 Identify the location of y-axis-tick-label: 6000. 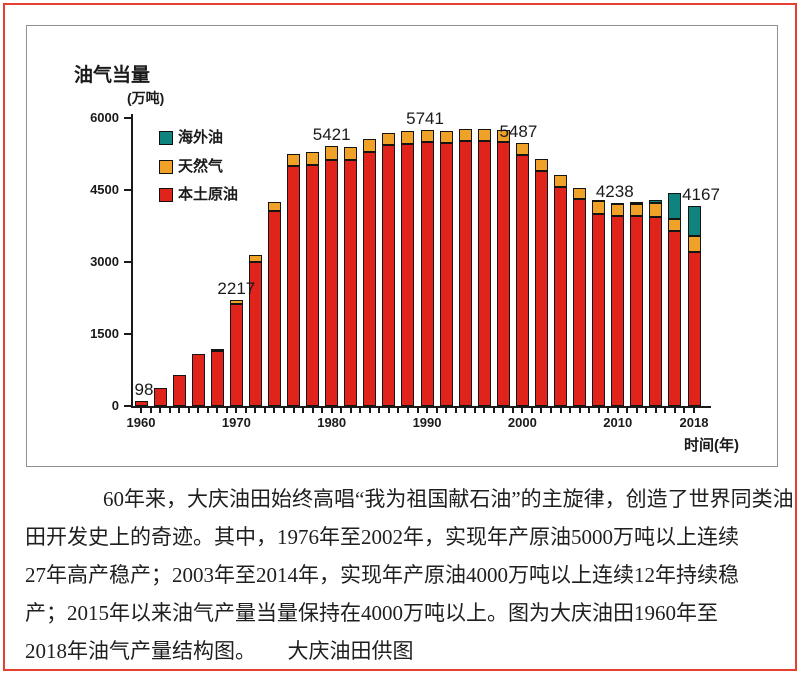
(104, 117).